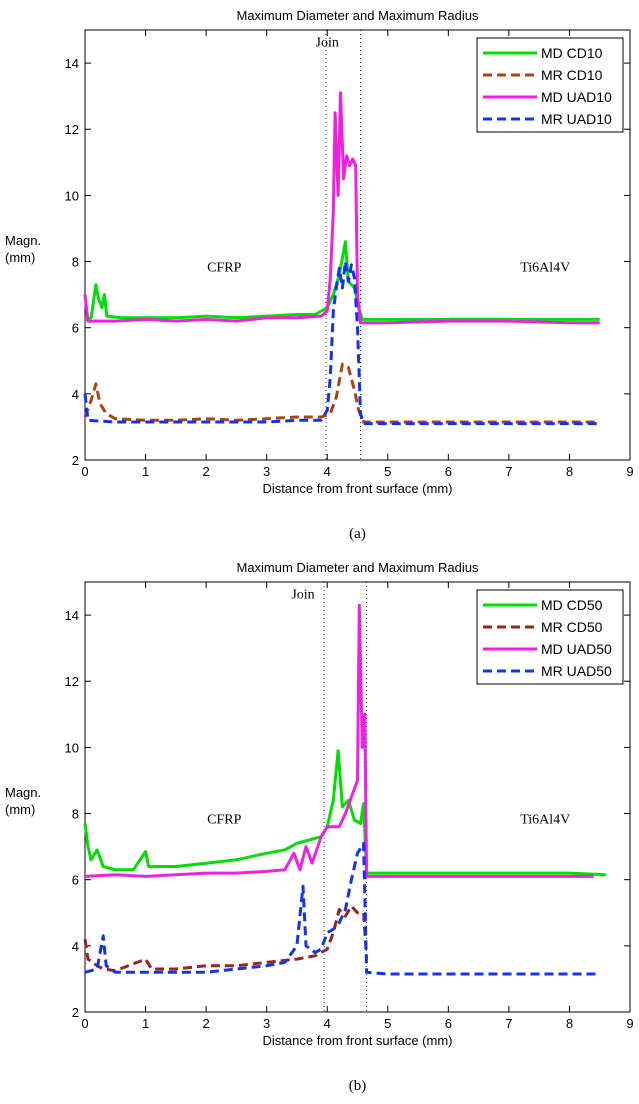  I want to click on legend-entry: MD UAD50, so click(576, 649).